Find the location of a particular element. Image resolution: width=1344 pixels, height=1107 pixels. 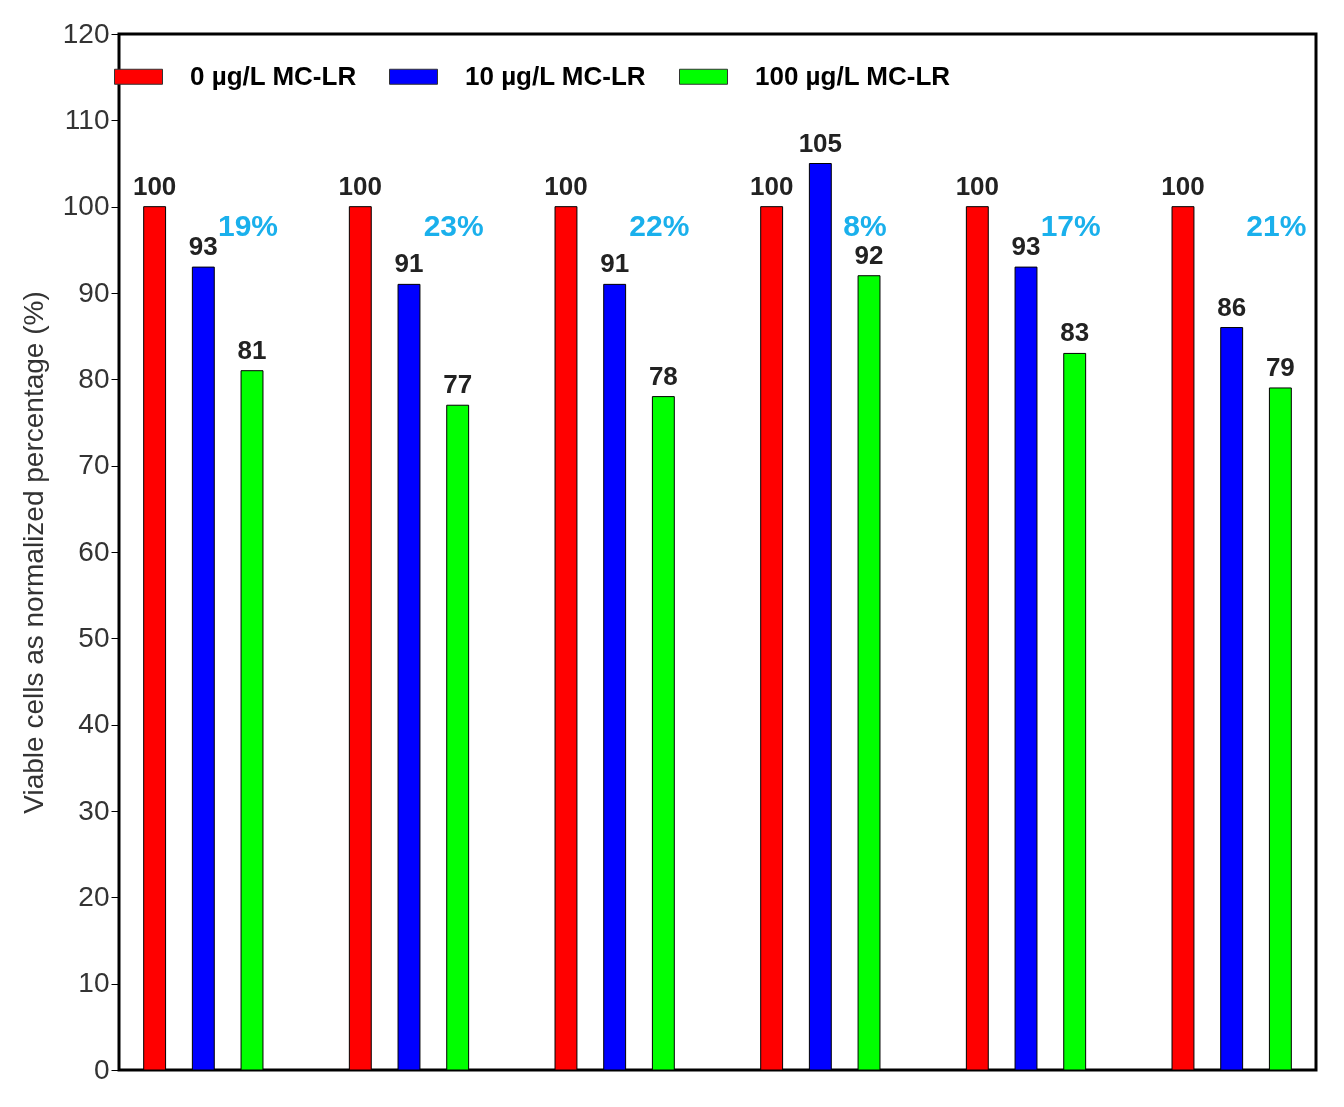

y-tick-label: 50 is located at coordinates (94, 637).